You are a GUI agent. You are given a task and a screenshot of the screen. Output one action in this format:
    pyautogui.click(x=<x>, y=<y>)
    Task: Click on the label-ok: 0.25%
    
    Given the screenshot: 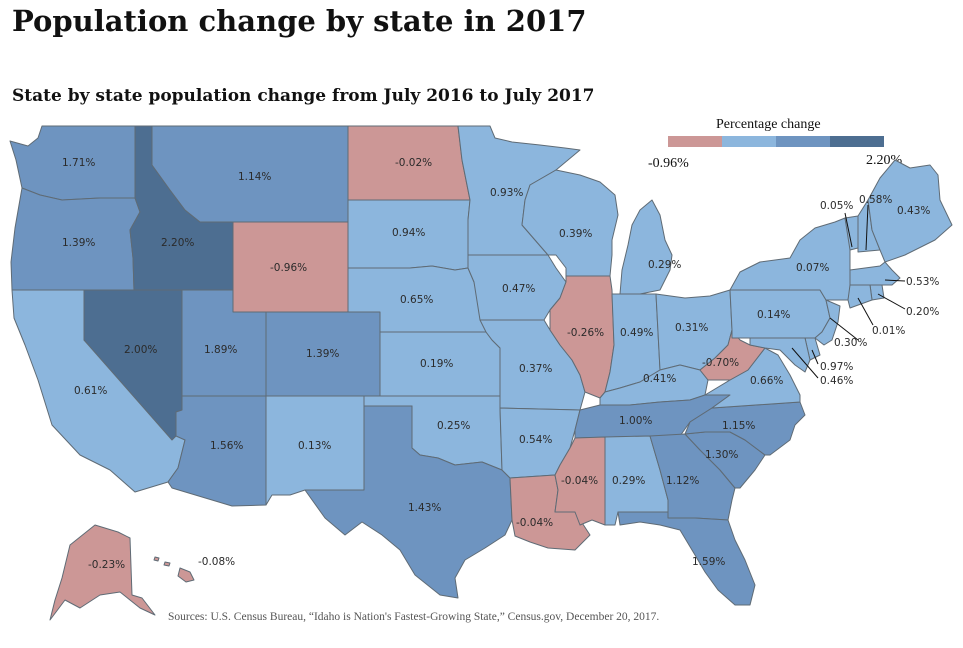 What is the action you would take?
    pyautogui.click(x=453, y=426)
    